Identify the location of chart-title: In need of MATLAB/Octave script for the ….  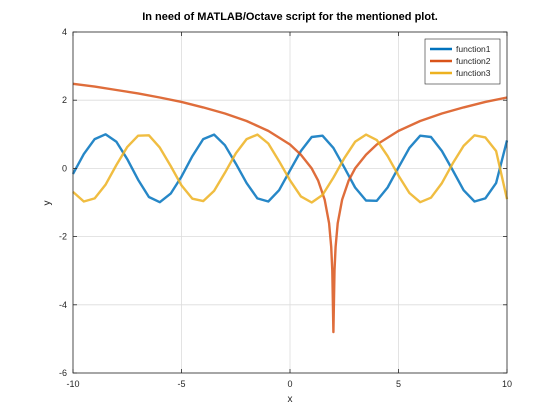
(290, 17).